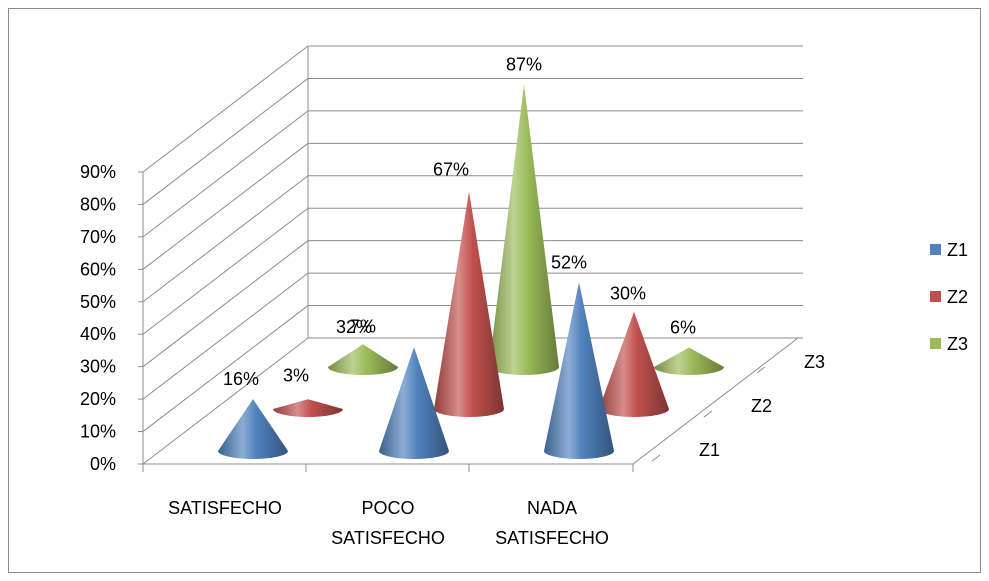 The height and width of the screenshot is (581, 989). I want to click on y-tick-label: 10%, so click(98, 432).